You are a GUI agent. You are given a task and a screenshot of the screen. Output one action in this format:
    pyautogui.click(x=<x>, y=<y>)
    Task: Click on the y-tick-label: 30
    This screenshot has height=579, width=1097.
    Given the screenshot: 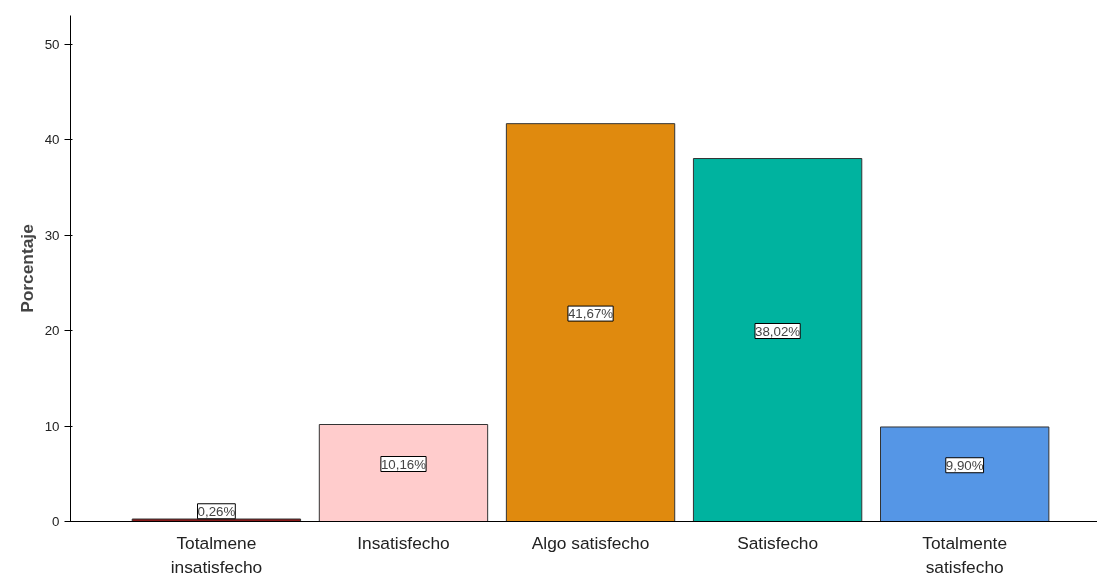 What is the action you would take?
    pyautogui.click(x=52, y=235)
    